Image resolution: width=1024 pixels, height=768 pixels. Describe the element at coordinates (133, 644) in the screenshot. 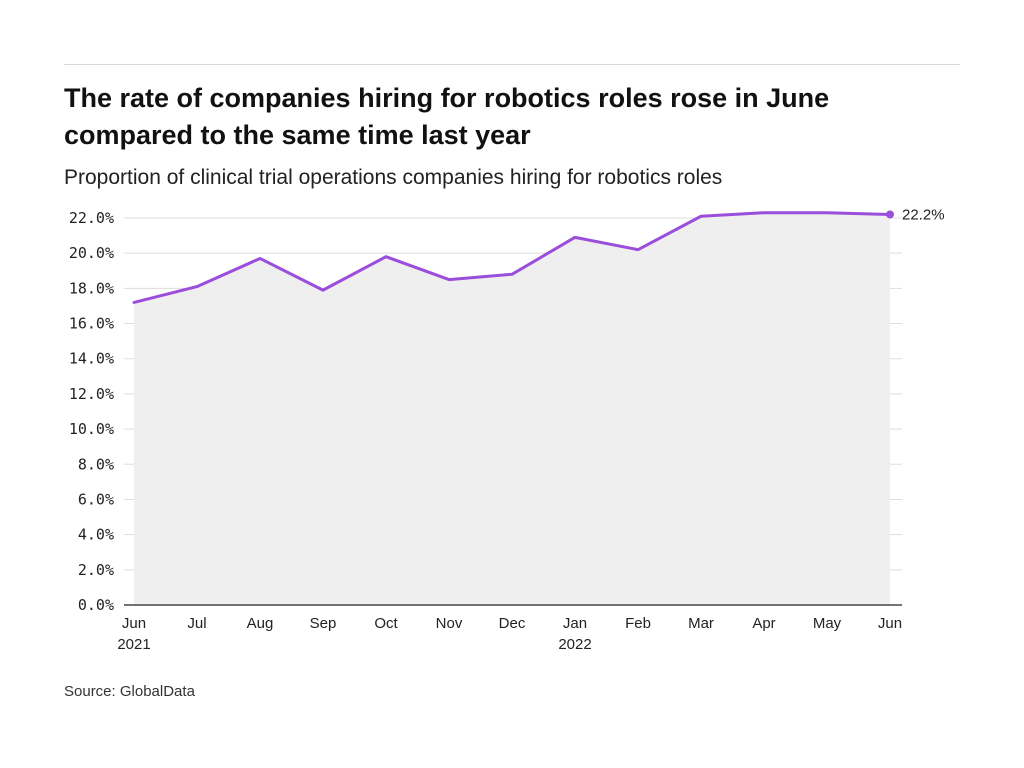

I see `x-tick-year-label: 2021` at that location.